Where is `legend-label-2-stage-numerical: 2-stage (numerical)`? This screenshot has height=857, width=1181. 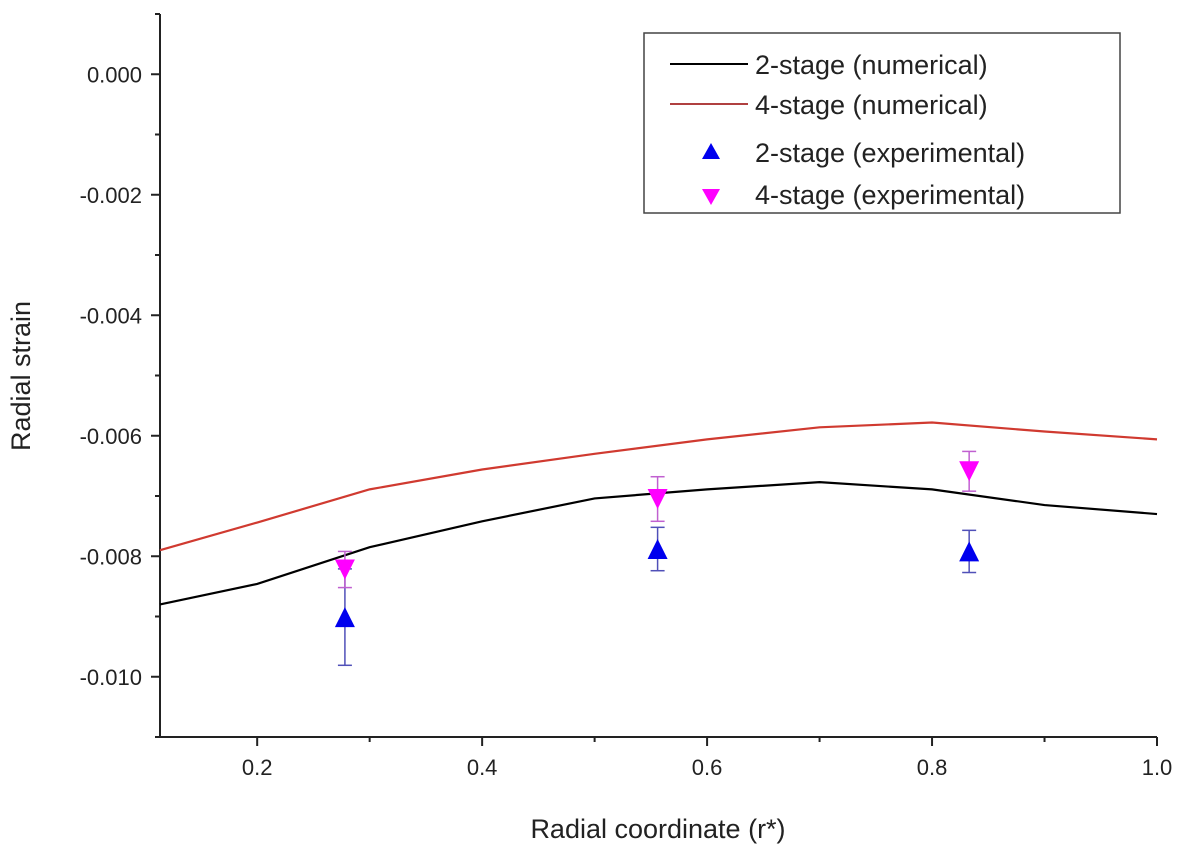 legend-label-2-stage-numerical: 2-stage (numerical) is located at coordinates (871, 65).